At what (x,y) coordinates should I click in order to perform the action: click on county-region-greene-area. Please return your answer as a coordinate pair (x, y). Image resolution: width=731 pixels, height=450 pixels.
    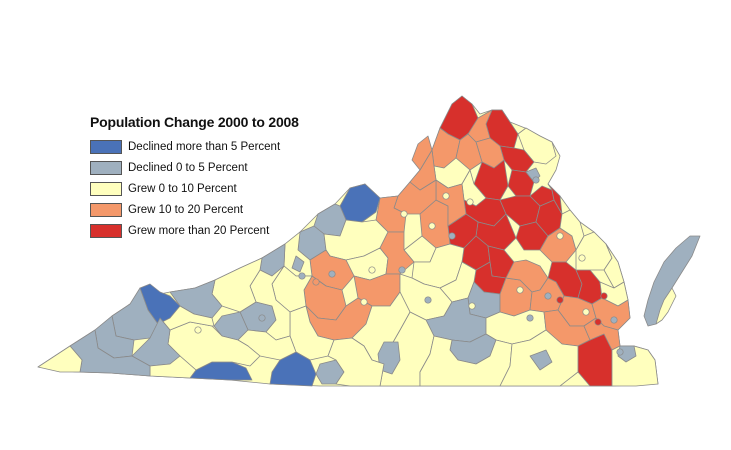
    Looking at the image, I should click on (451, 203).